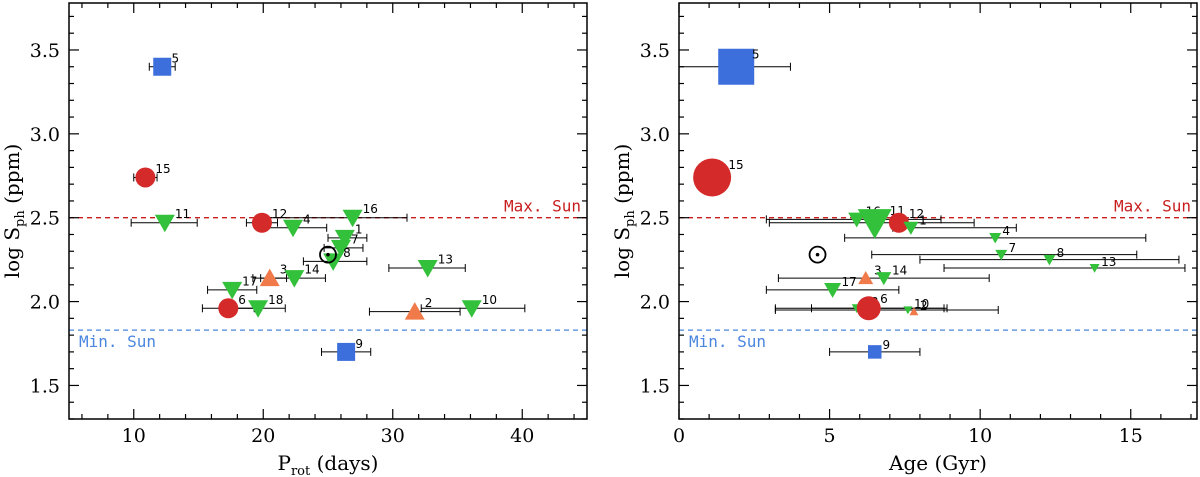 This screenshot has height=477, width=1200. Describe the element at coordinates (344, 463) in the screenshot. I see `x-axis-title-suffix: (days)` at that location.